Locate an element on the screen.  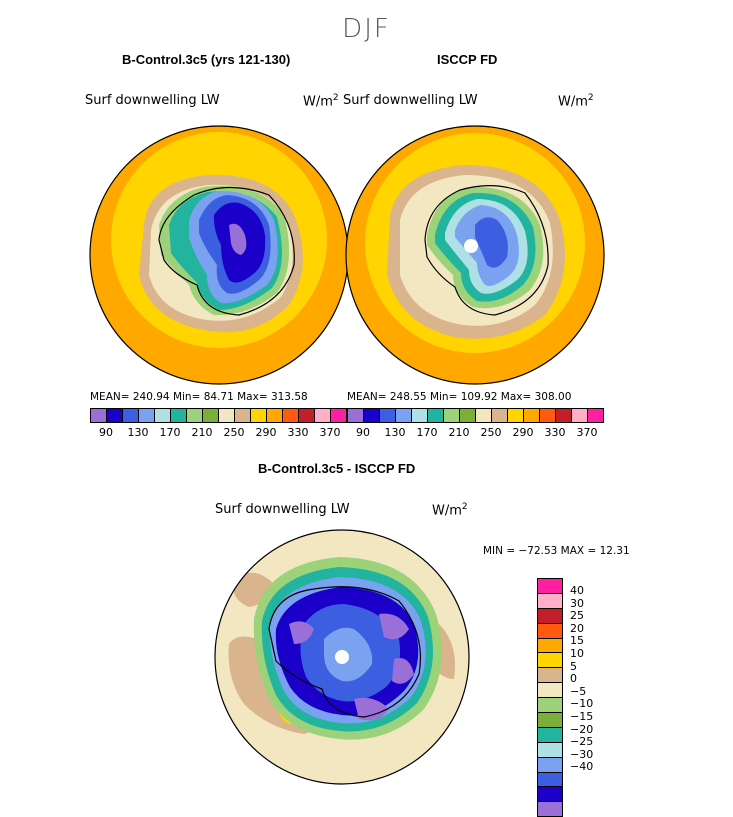
left-colorbar-tick-label: 170 is located at coordinates (170, 432).